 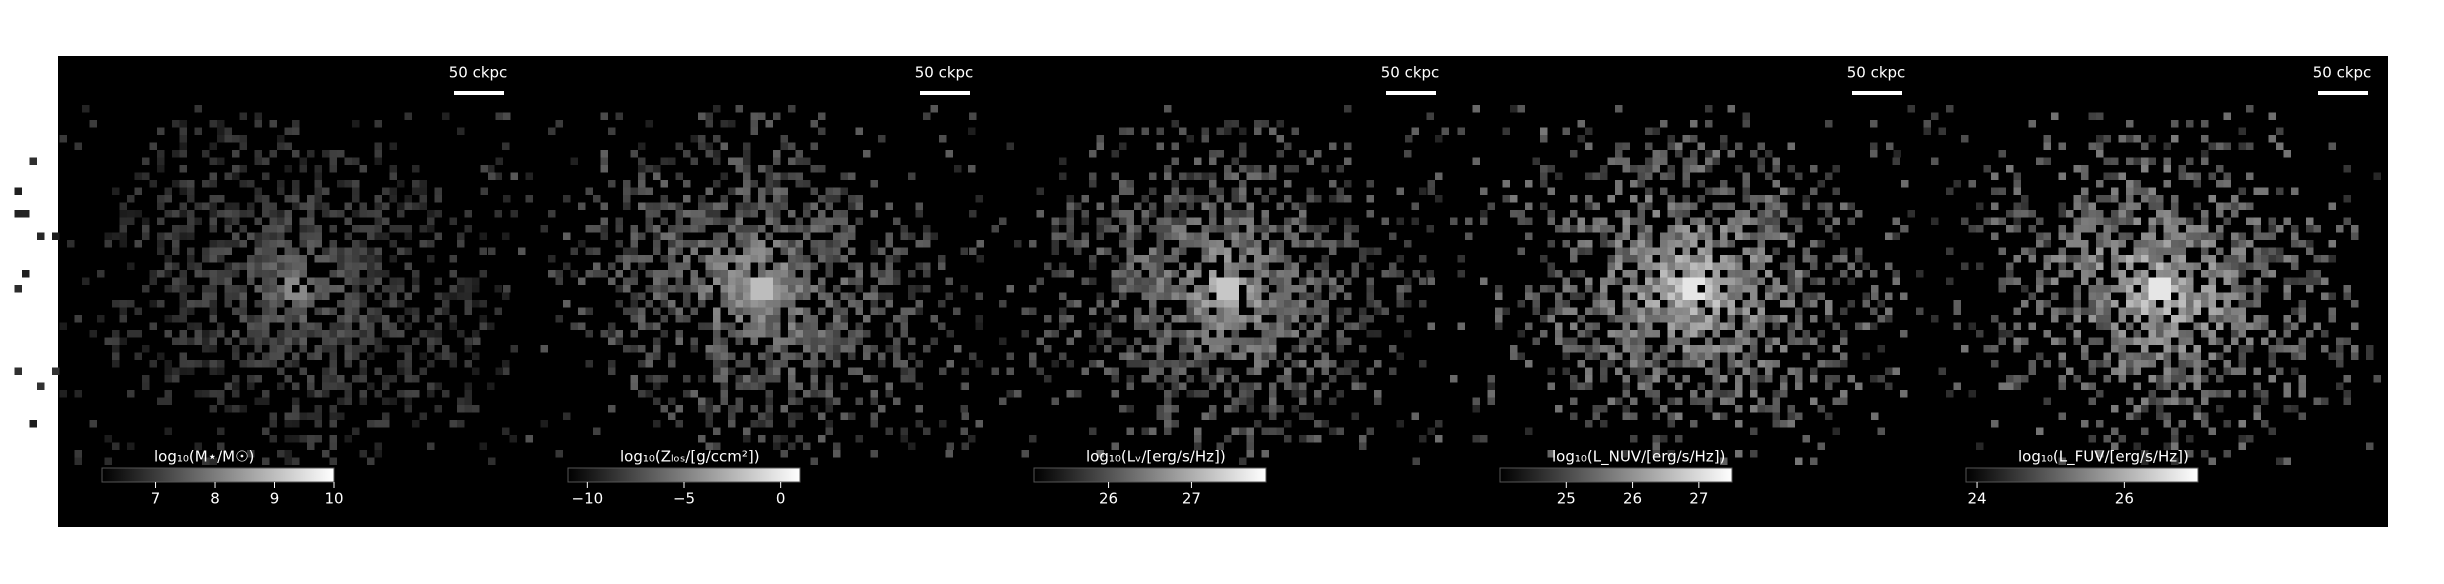 What do you see at coordinates (2342, 73) in the screenshot?
I see `scale-bar-label: 50 ckpc` at bounding box center [2342, 73].